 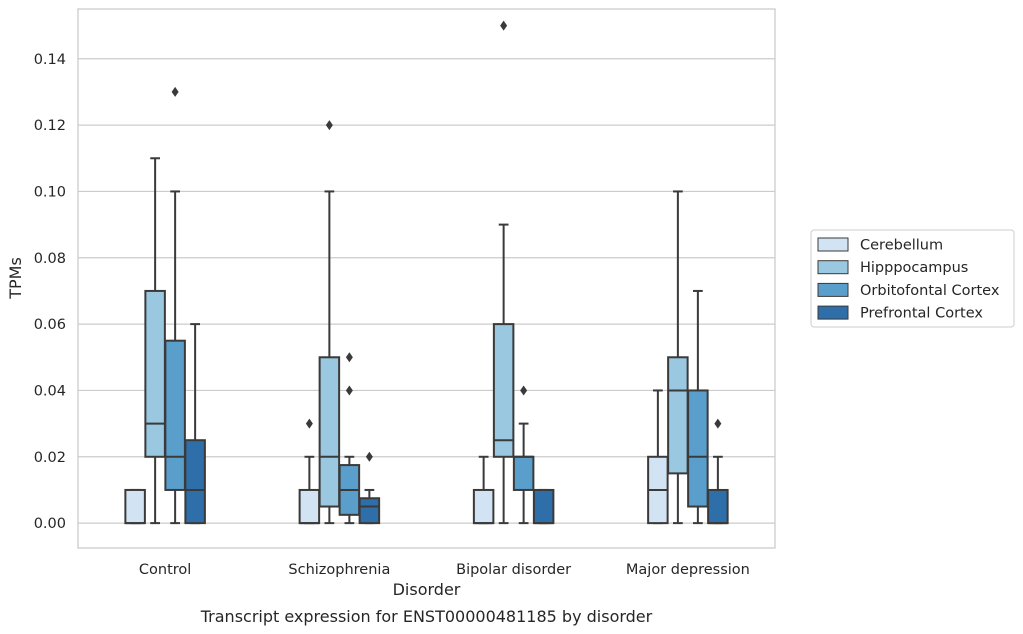 I want to click on x-tick-label: Bipolar disorder, so click(x=513, y=570).